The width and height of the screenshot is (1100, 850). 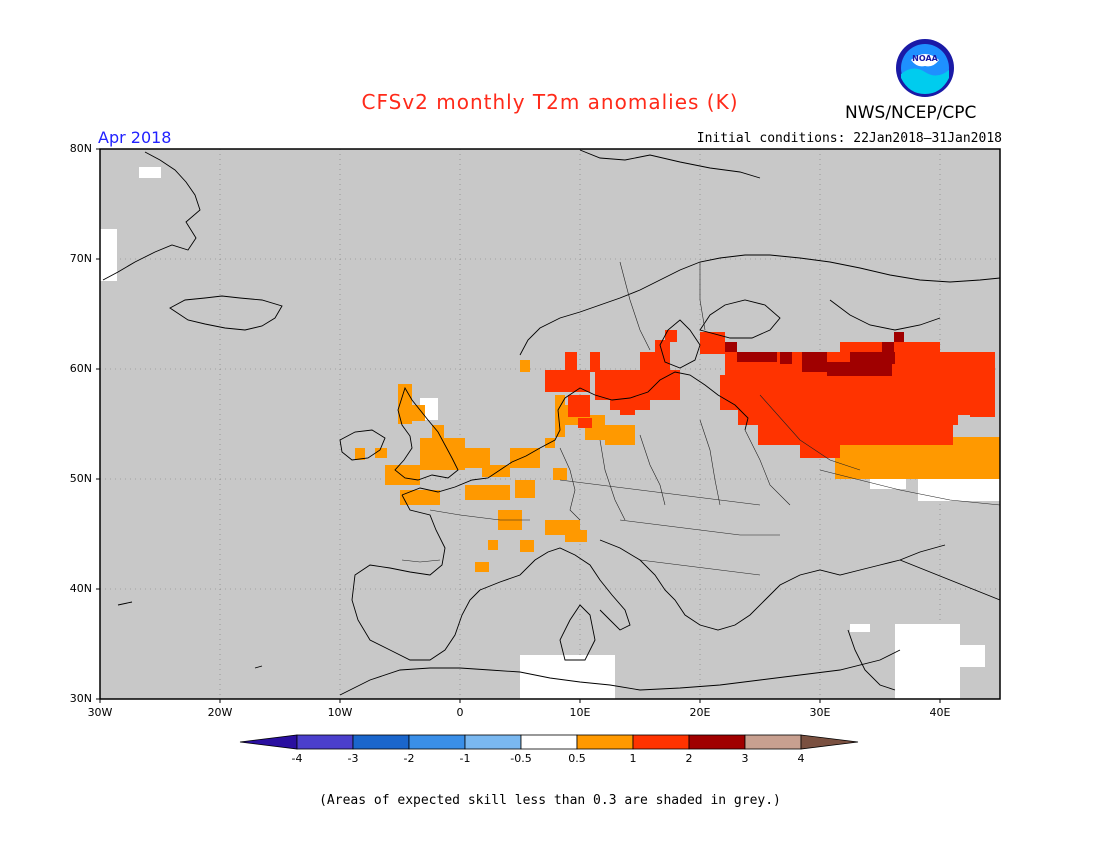 What do you see at coordinates (135, 137) in the screenshot?
I see `forecast-month: Apr 2018` at bounding box center [135, 137].